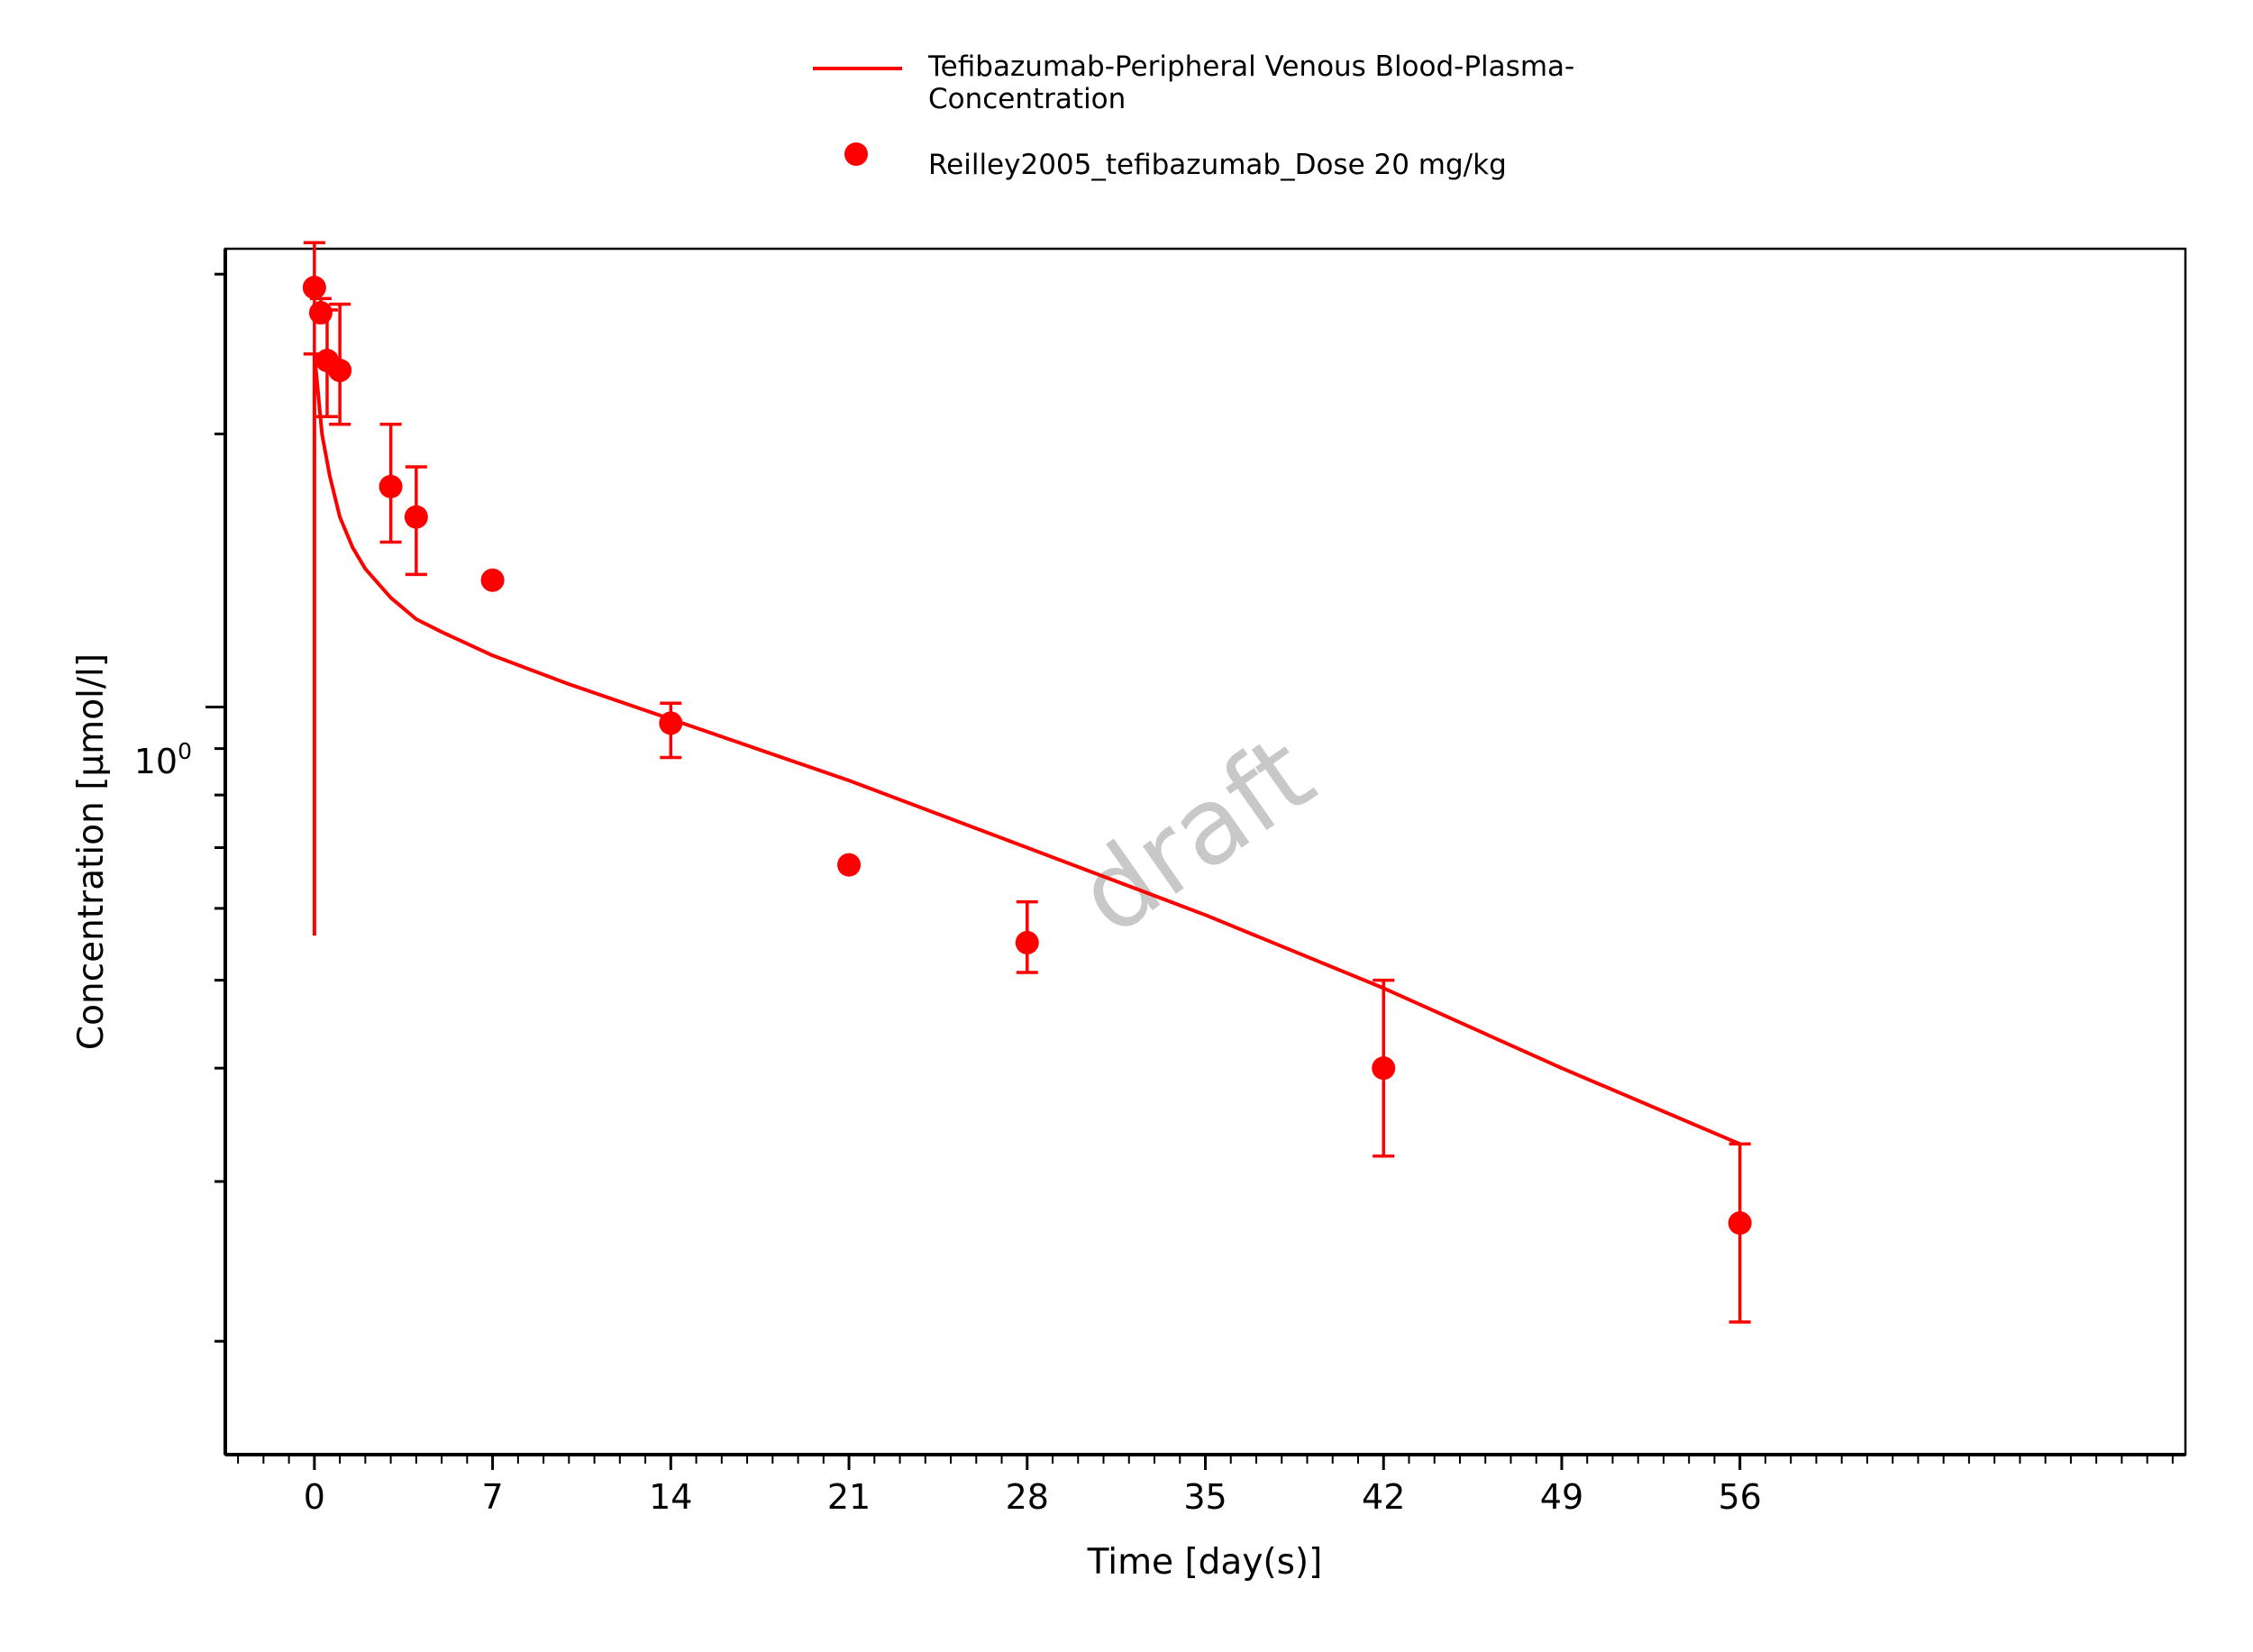 The height and width of the screenshot is (1652, 2253). Describe the element at coordinates (1740, 1497) in the screenshot. I see `x-tick-label: 56` at that location.